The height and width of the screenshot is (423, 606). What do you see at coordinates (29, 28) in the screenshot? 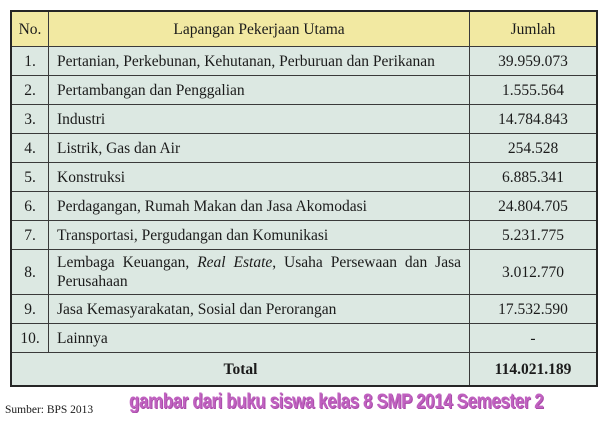
I see `header-no: No.` at bounding box center [29, 28].